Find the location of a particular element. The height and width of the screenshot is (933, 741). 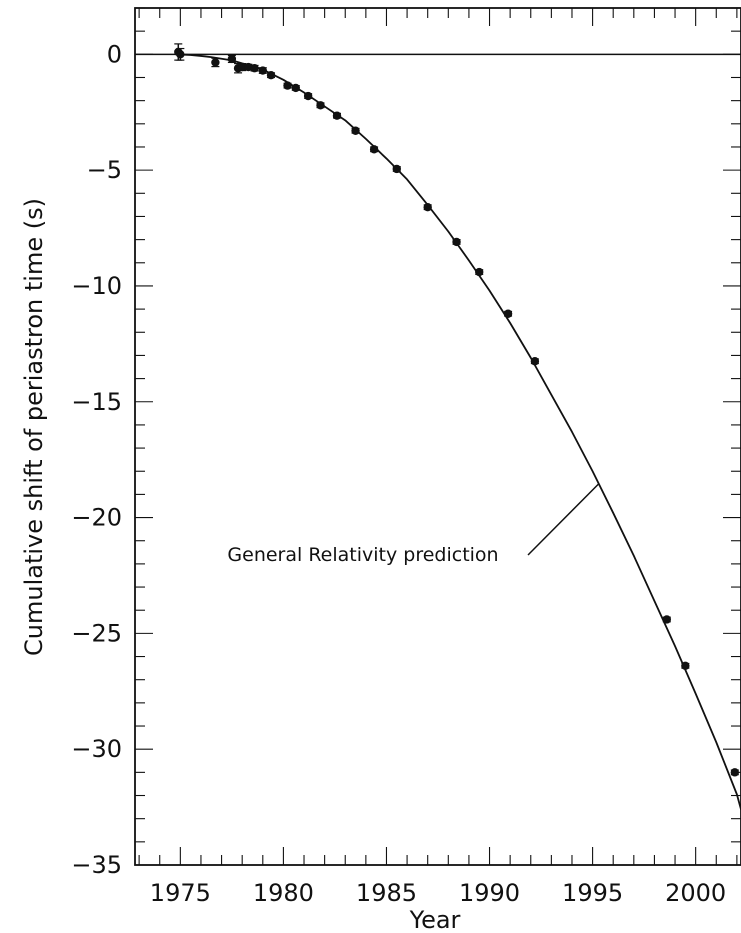

annotation-leader-line is located at coordinates (563, 519).